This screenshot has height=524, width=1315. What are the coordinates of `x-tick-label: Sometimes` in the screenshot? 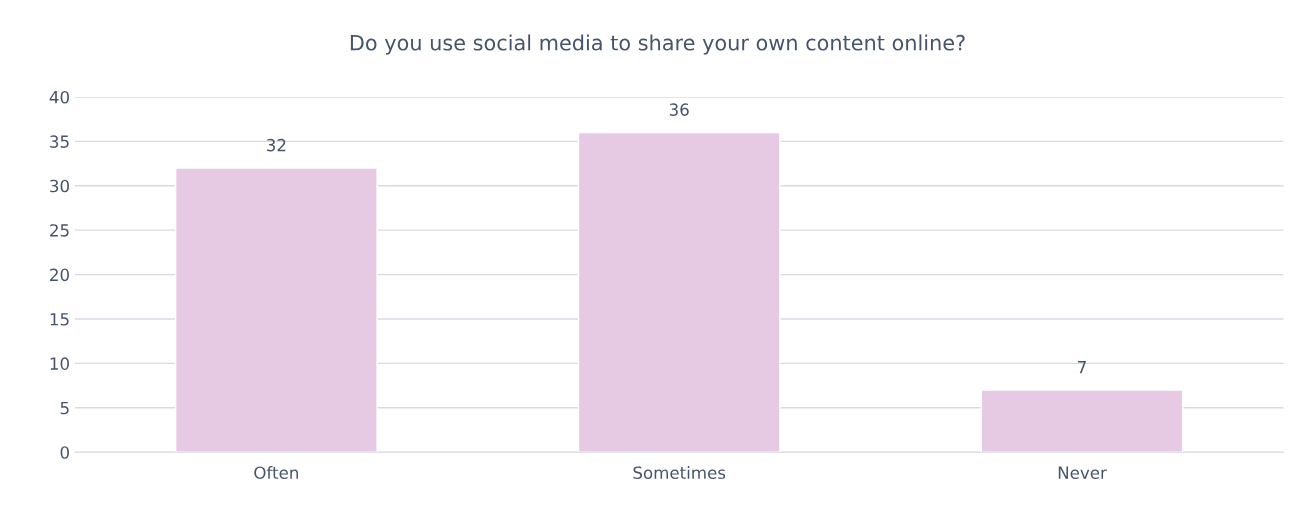 It's located at (679, 472).